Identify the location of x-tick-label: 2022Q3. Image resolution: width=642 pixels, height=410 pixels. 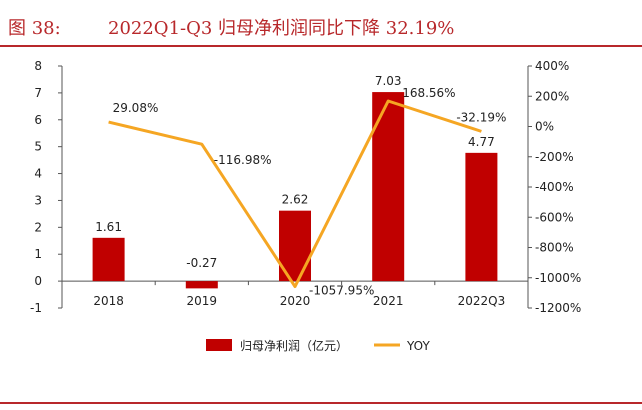
(482, 301).